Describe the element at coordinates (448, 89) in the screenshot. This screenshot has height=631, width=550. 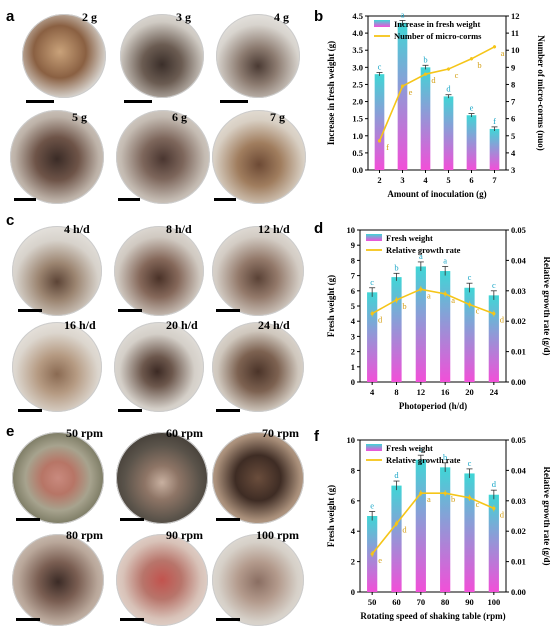
I see `bar-significance-letter: d` at that location.